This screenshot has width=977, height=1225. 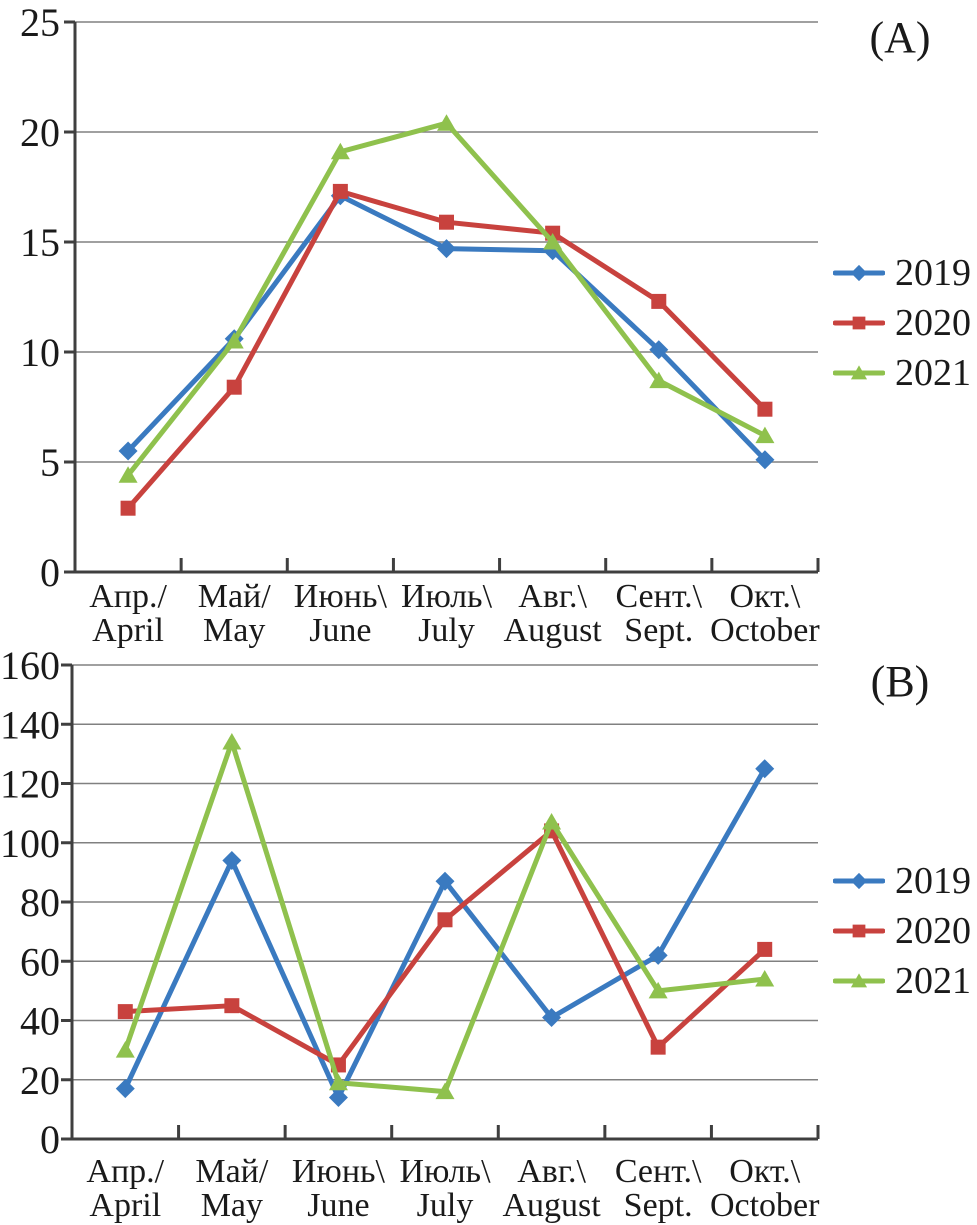 I want to click on legend-triangle, so click(x=859, y=372).